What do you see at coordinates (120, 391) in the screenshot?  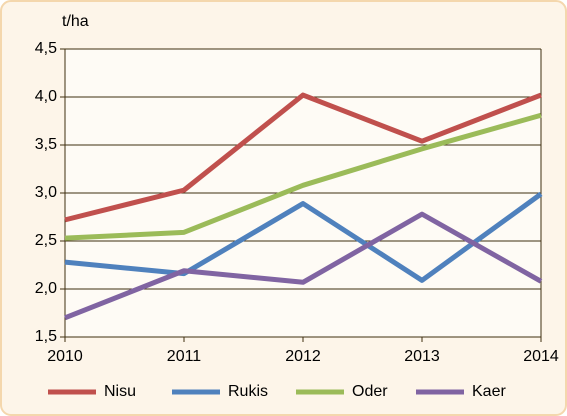 I see `legend-label: Nisu` at bounding box center [120, 391].